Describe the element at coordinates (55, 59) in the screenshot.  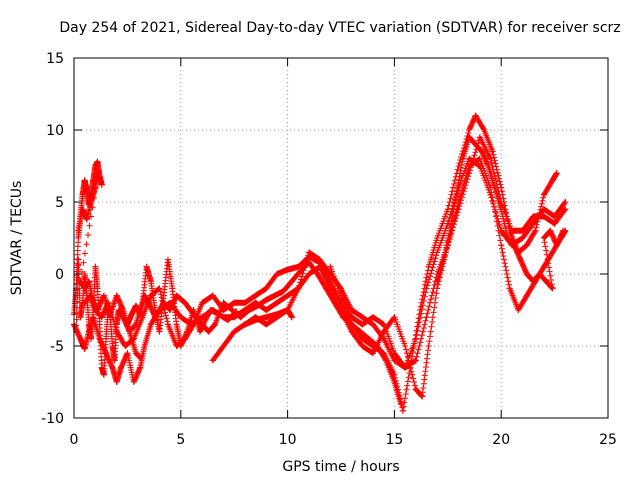
I see `y-tick-label: 15` at that location.